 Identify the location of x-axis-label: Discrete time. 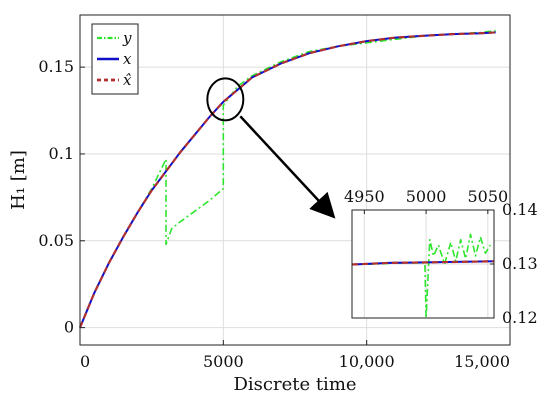
(294, 384).